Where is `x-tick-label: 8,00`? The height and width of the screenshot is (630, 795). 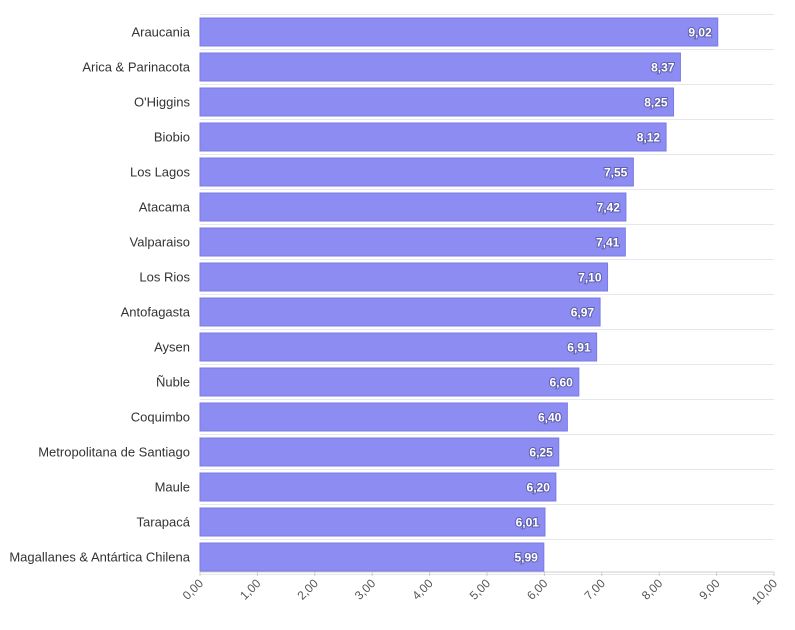 x-tick-label: 8,00 is located at coordinates (652, 589).